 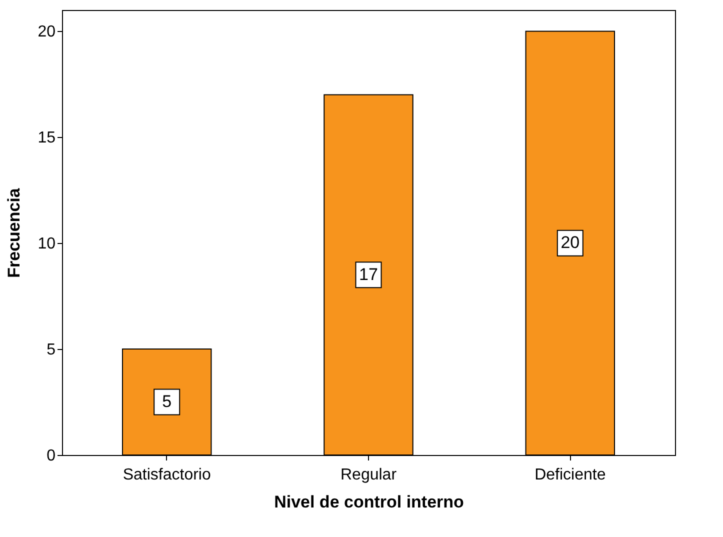 I want to click on x-tick-label: Deficiente, so click(x=570, y=475).